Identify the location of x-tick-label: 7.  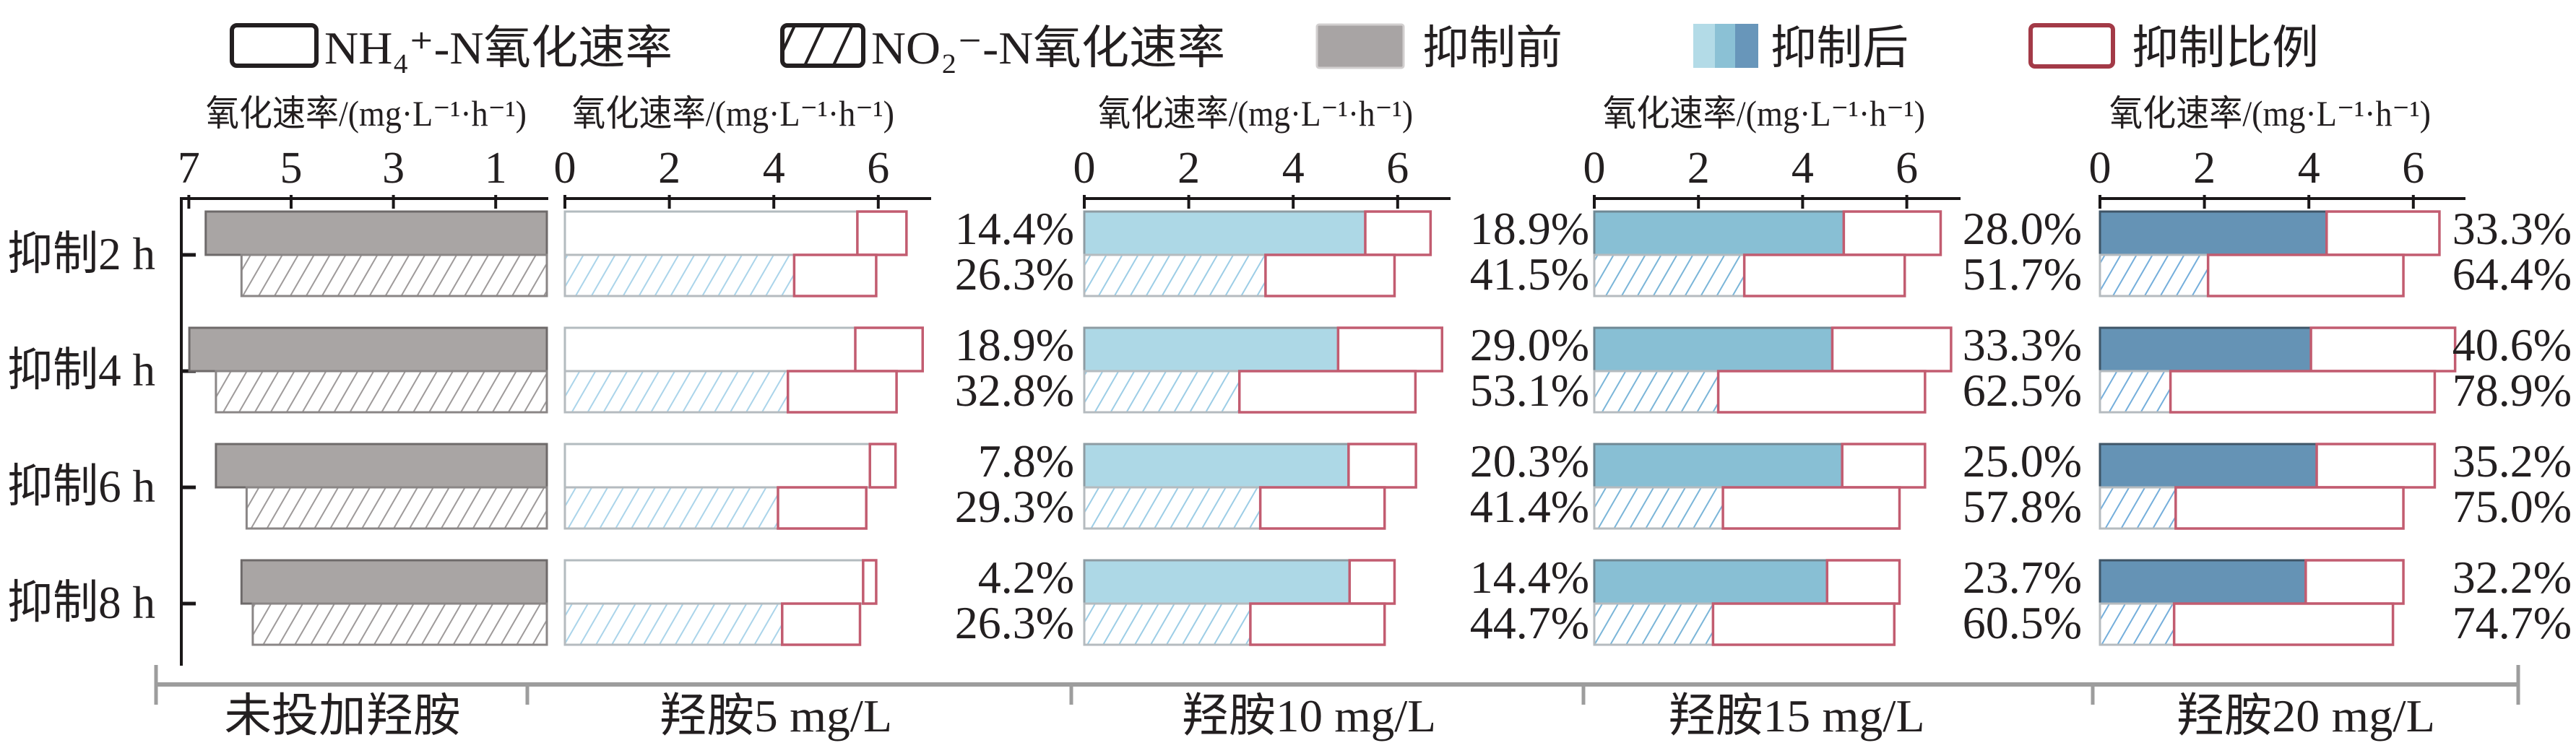
(189, 168).